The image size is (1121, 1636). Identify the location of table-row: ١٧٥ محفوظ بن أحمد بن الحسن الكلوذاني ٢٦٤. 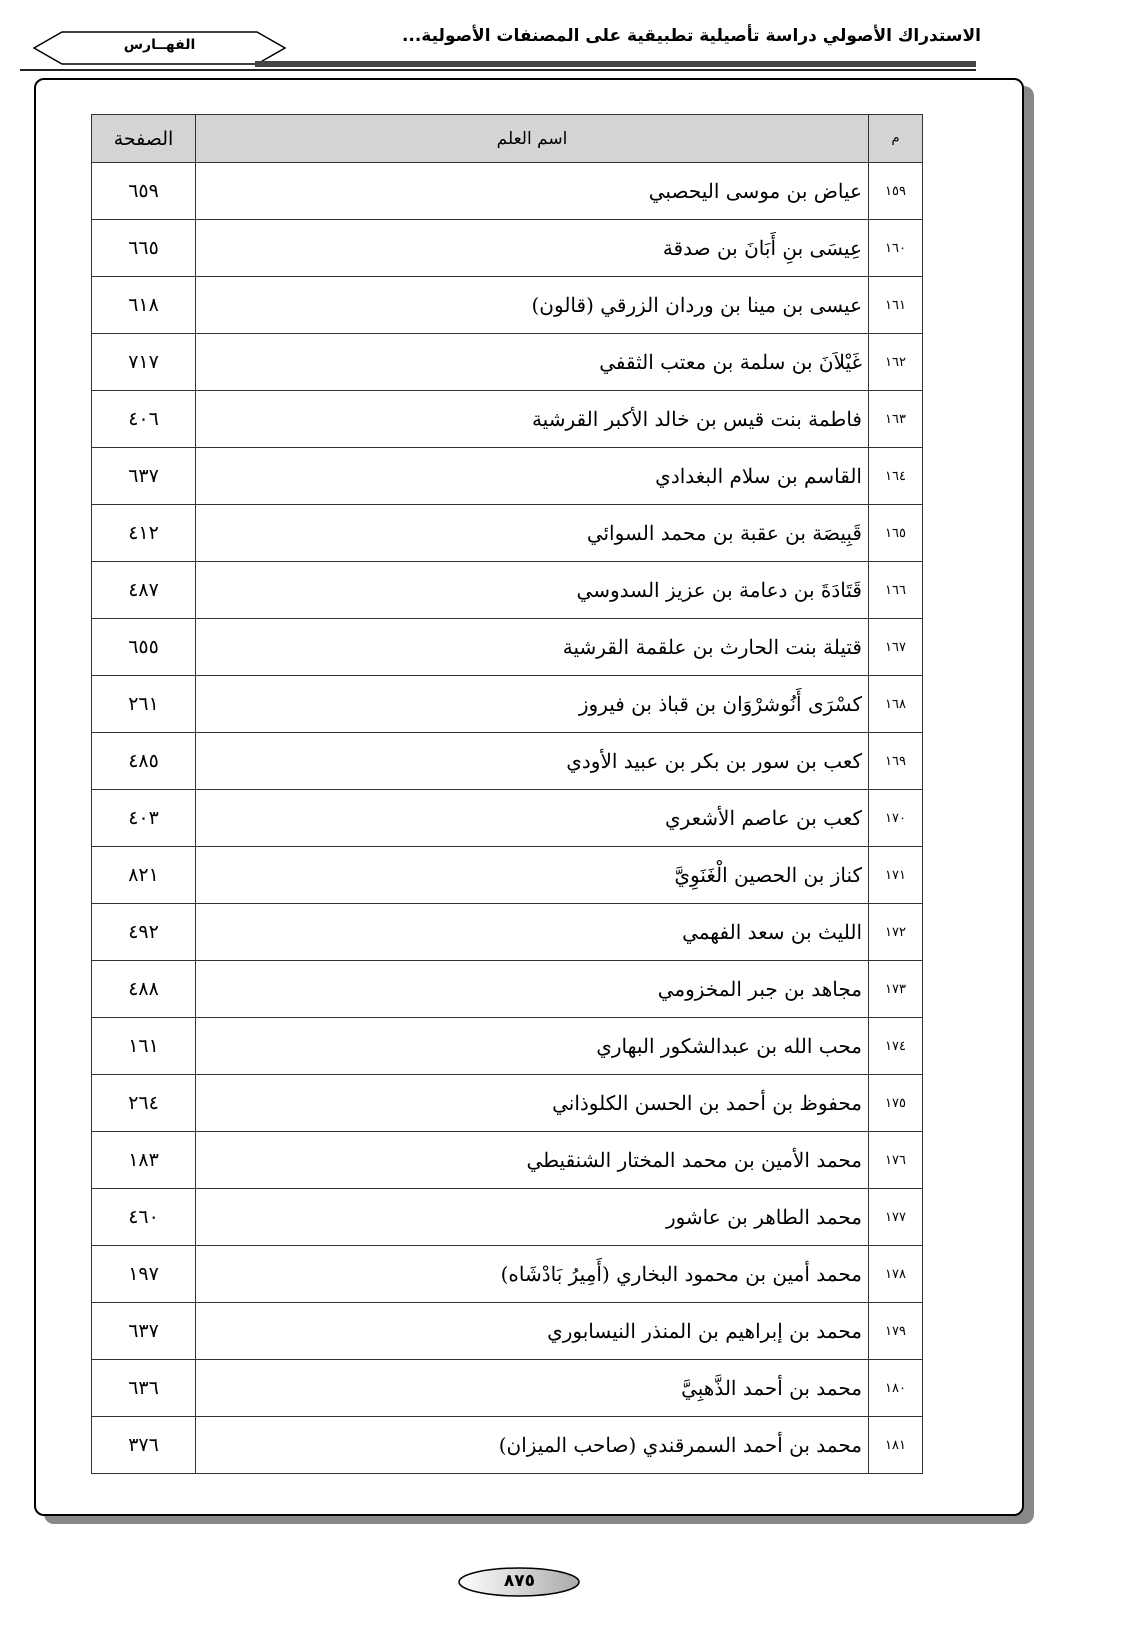
(507, 1103).